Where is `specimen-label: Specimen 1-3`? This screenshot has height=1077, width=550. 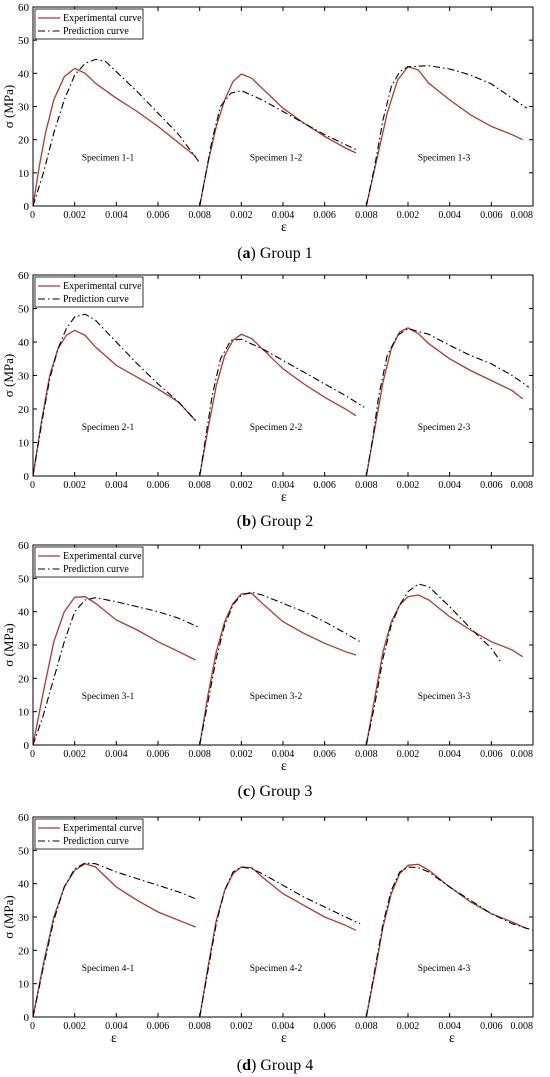
specimen-label: Specimen 1-3 is located at coordinates (444, 158).